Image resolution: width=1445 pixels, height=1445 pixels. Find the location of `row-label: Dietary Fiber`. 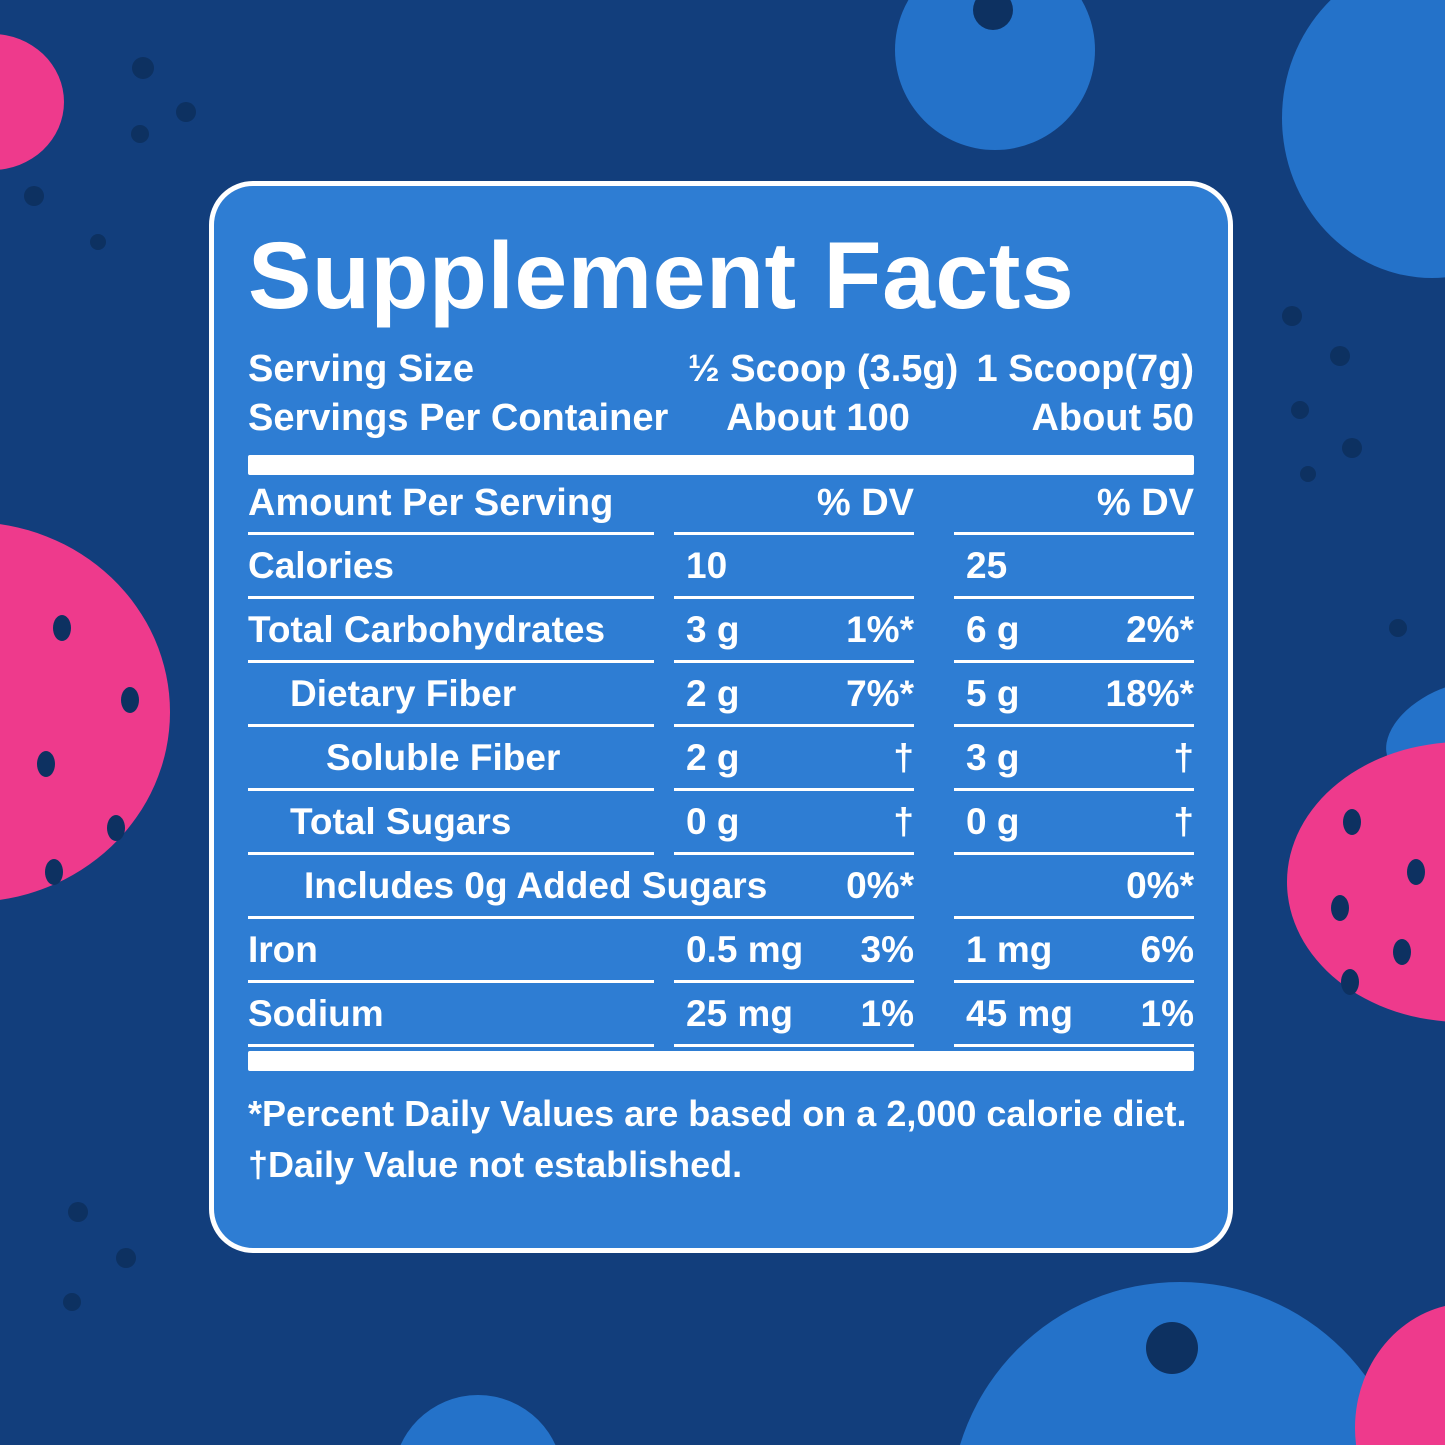

row-label: Dietary Fiber is located at coordinates (403, 693).